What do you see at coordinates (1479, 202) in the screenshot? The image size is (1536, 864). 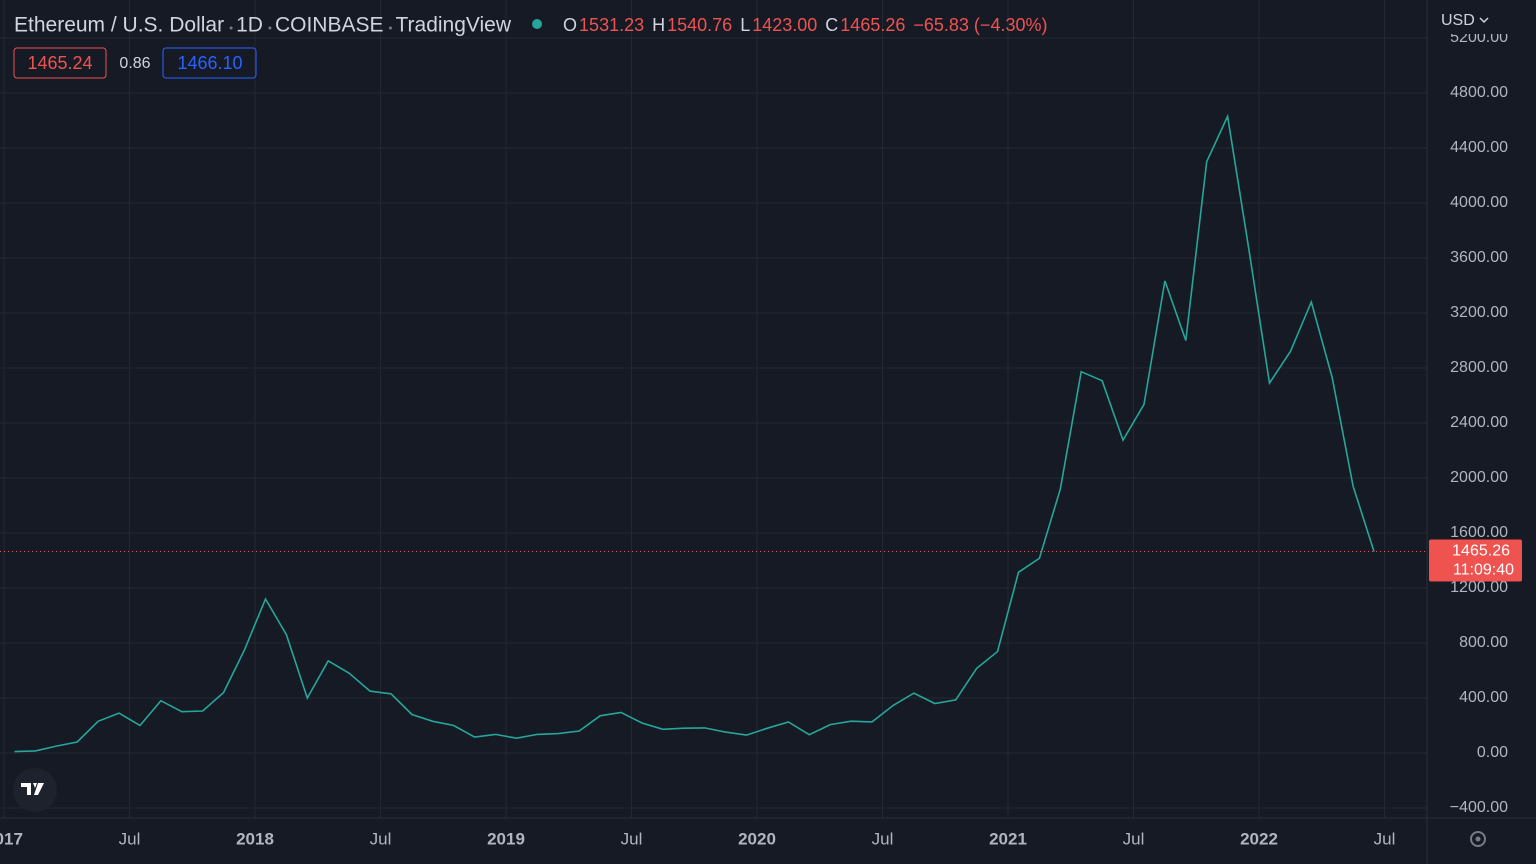 I see `y-tick-label: 4000.00` at bounding box center [1479, 202].